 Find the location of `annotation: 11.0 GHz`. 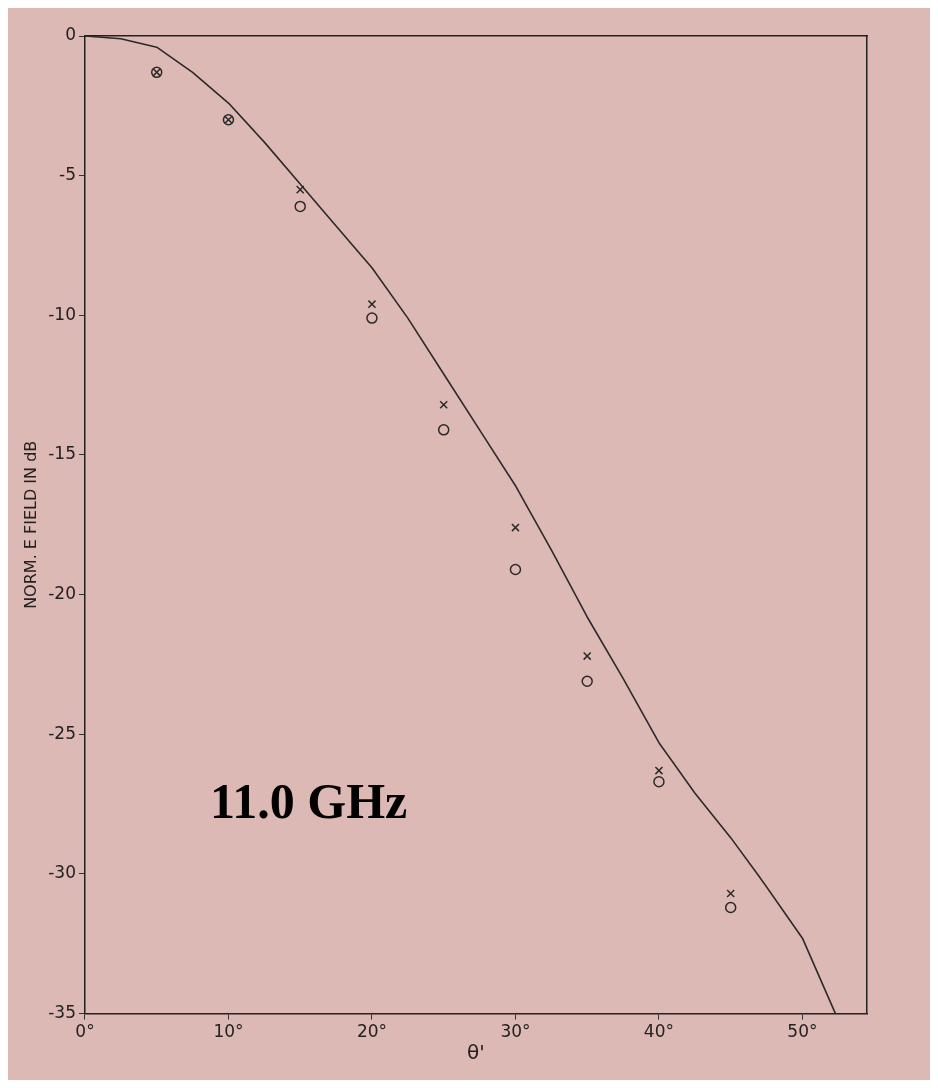

annotation: 11.0 GHz is located at coordinates (309, 801).